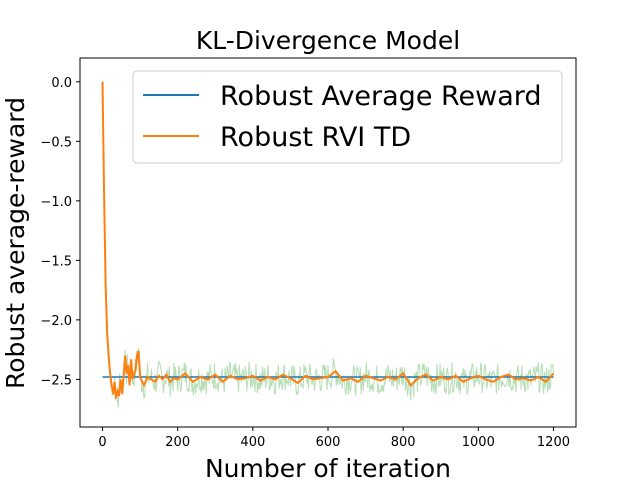 The height and width of the screenshot is (480, 640). Describe the element at coordinates (478, 442) in the screenshot. I see `x-tick-label: 1000` at that location.